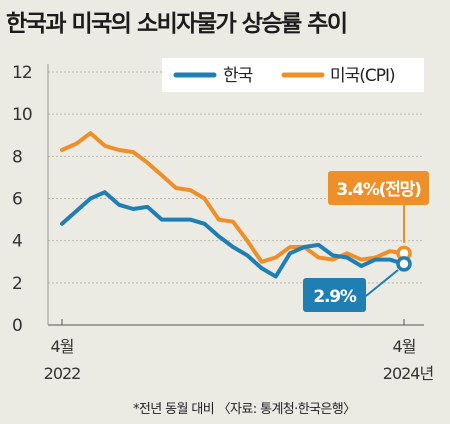  What do you see at coordinates (408, 373) in the screenshot?
I see `x-label-end-year: 2024년` at bounding box center [408, 373].